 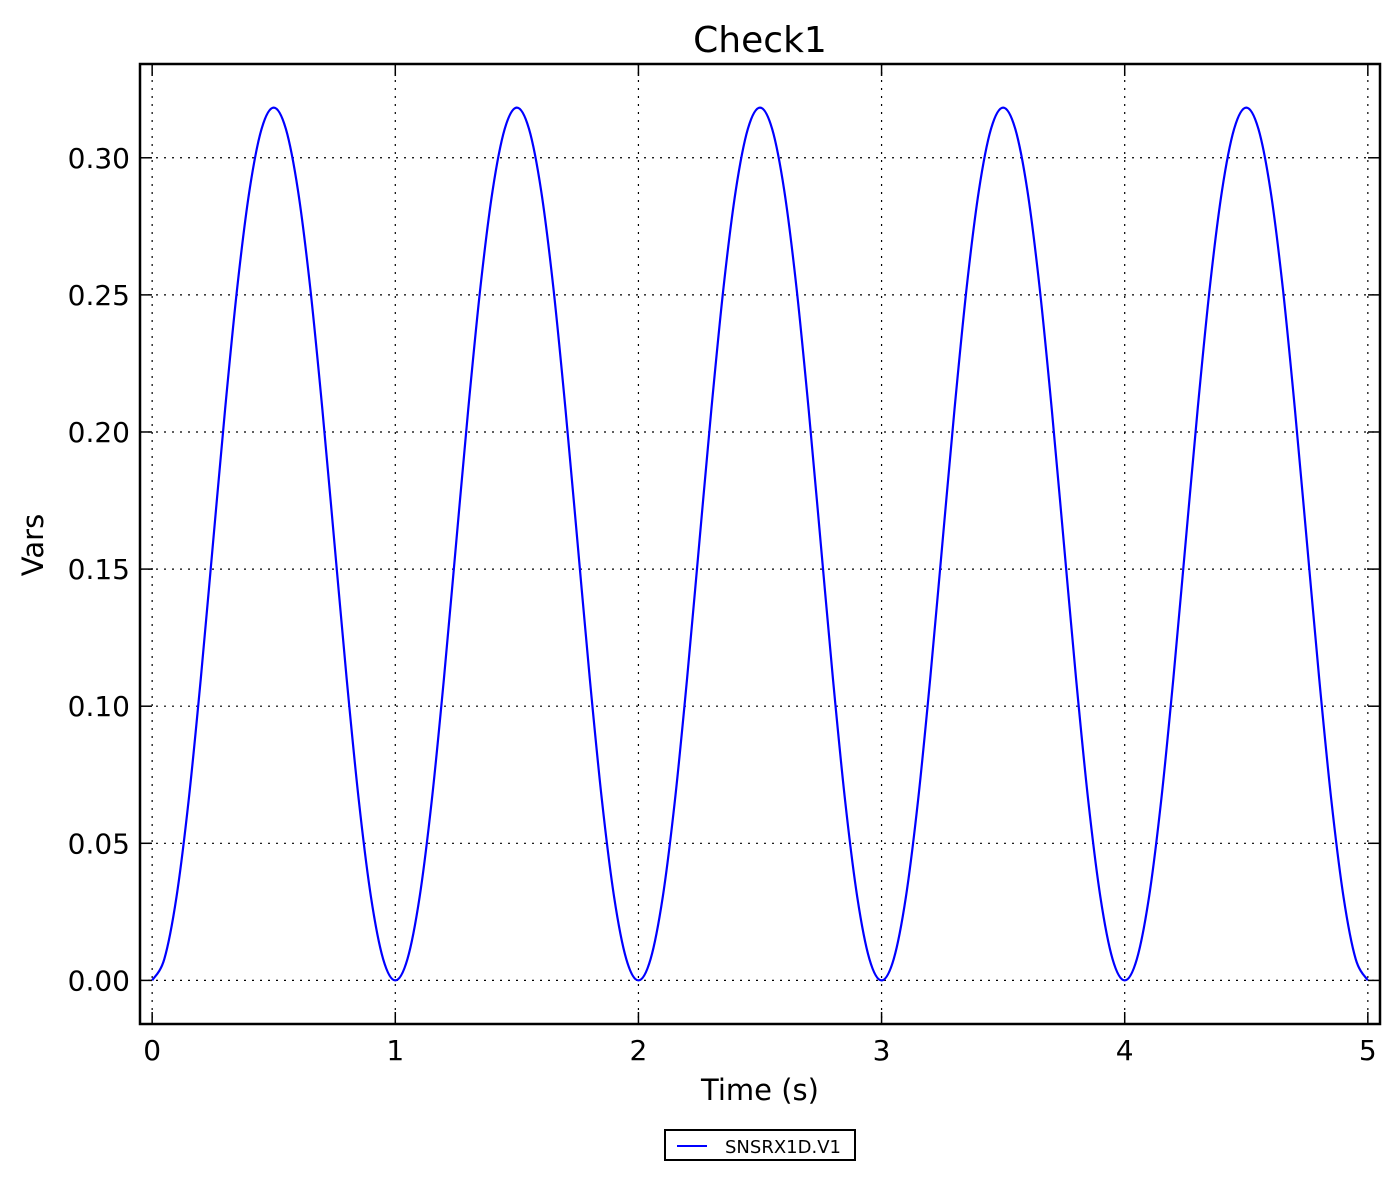 I want to click on y-tick-label: 0.00, so click(x=99, y=980).